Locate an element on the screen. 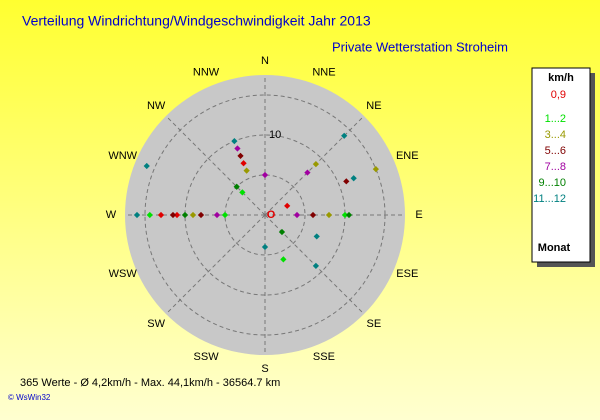  legend-label: 3...4 is located at coordinates (555, 135).